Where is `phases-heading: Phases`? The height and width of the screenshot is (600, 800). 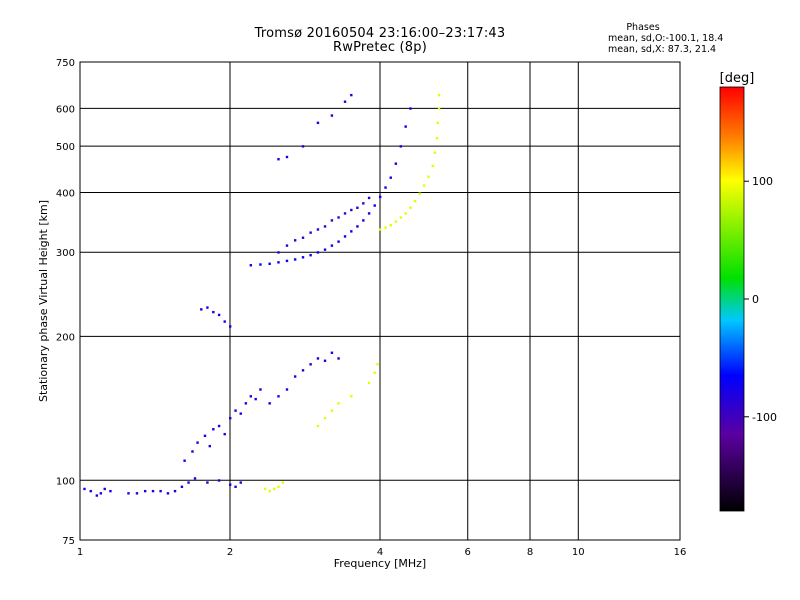
phases-heading: Phases is located at coordinates (643, 27).